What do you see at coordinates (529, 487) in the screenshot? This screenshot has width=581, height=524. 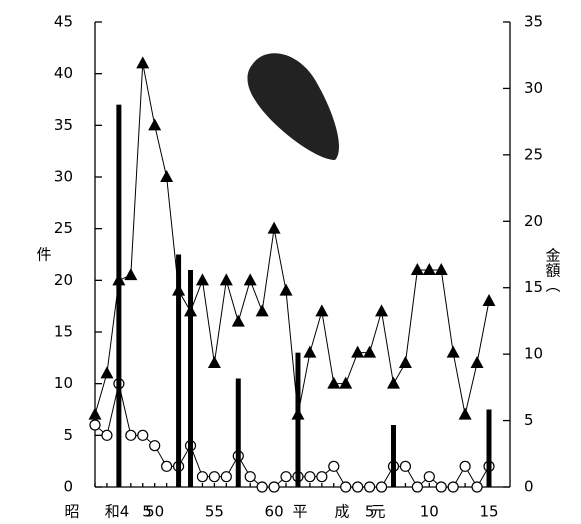 I see `y2-tick-label: 0` at bounding box center [529, 487].